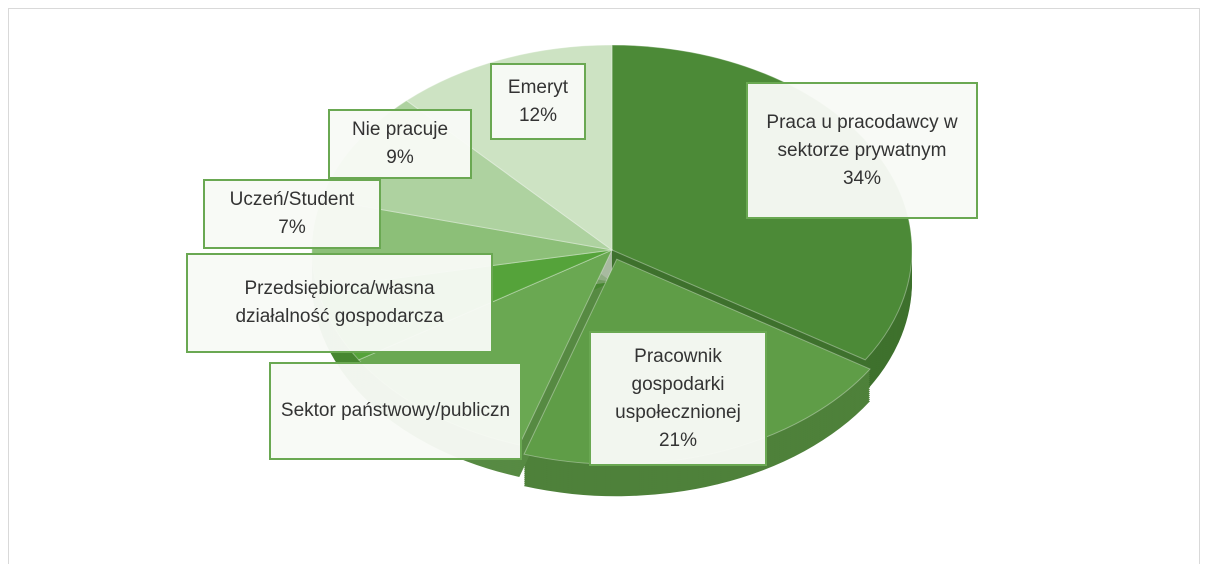 Image resolution: width=1208 pixels, height=564 pixels. What do you see at coordinates (538, 87) in the screenshot?
I see `label-category: Emeryt` at bounding box center [538, 87].